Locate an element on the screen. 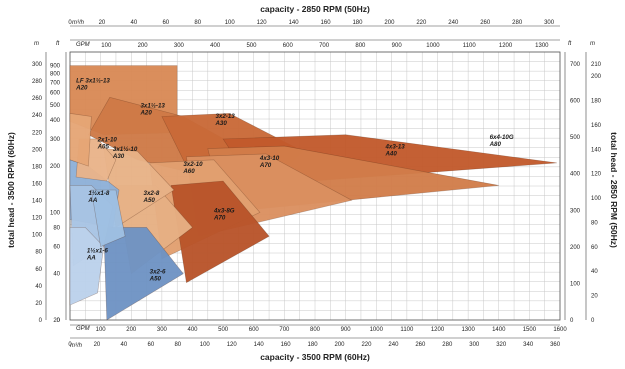  right-m-tick-label: 20 is located at coordinates (594, 297).